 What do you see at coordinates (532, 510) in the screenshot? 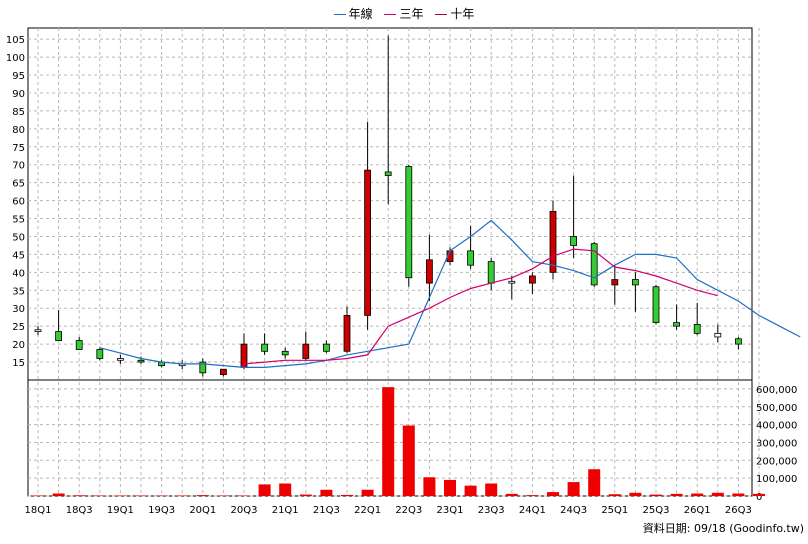
I see `x-tick-label: 24Q1` at bounding box center [532, 510].